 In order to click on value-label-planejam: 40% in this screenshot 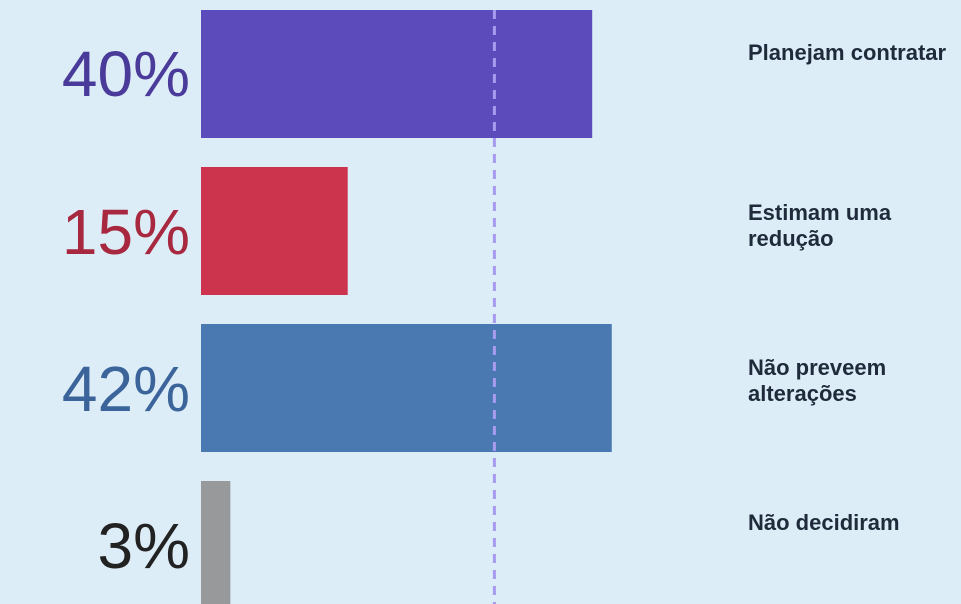, I will do `click(95, 74)`.